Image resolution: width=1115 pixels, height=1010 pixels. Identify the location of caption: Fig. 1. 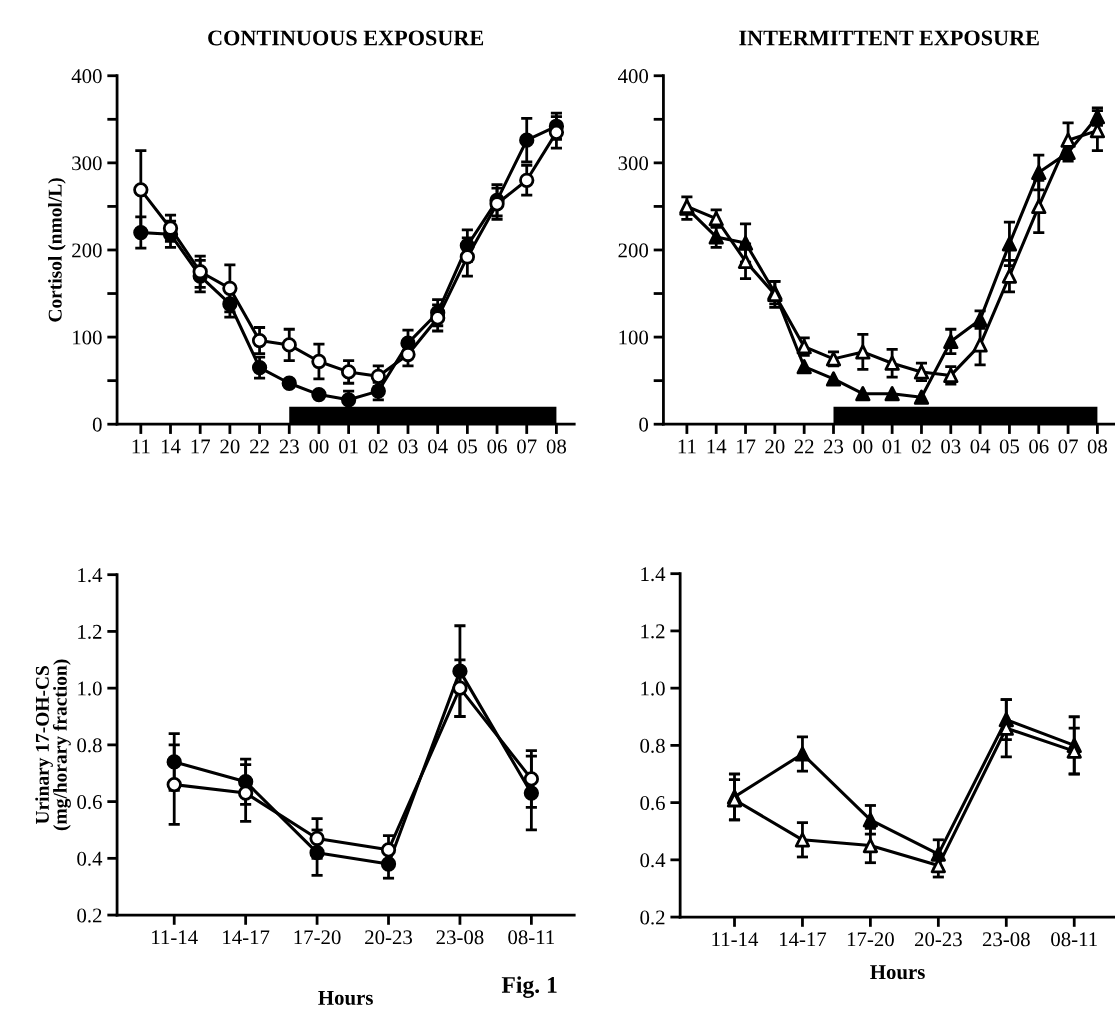
(529, 987).